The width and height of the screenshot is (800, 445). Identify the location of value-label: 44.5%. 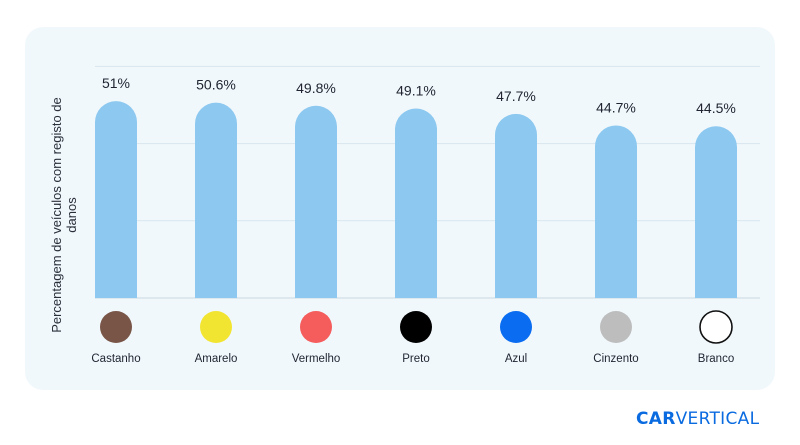
(716, 108).